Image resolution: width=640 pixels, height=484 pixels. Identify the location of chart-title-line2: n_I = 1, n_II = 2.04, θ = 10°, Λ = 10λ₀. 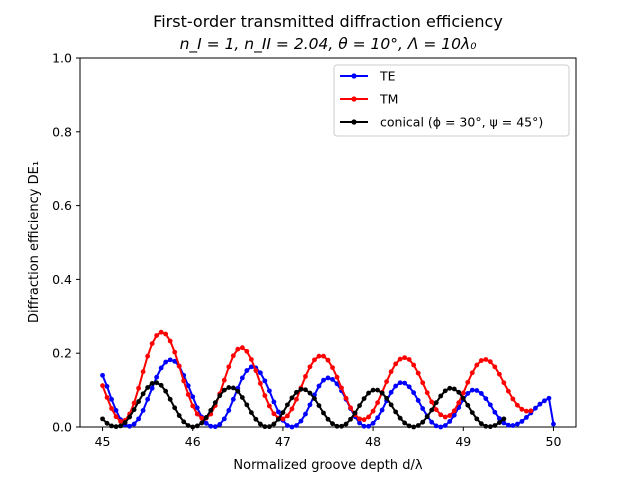
(328, 44).